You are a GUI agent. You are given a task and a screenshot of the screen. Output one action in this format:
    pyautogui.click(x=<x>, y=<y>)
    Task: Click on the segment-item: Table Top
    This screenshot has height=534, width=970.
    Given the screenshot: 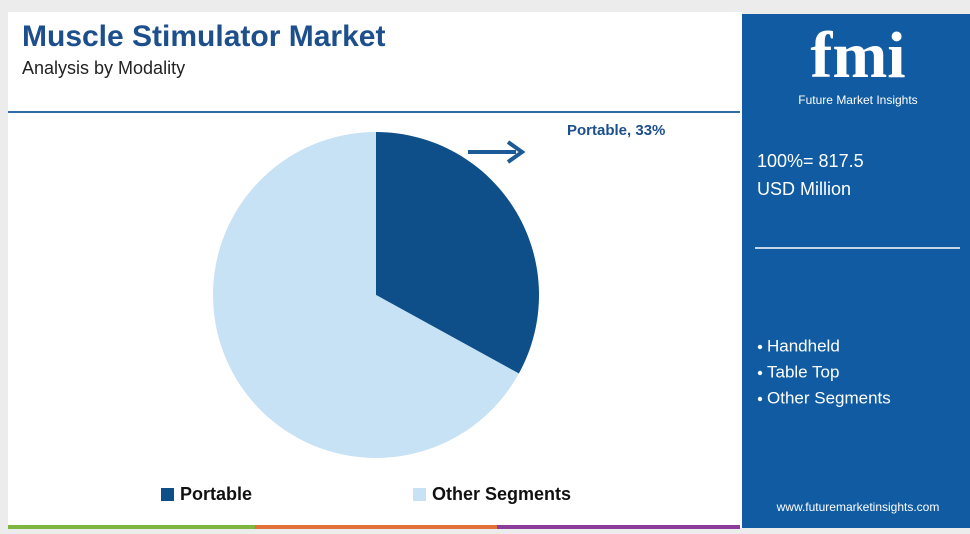 What is the action you would take?
    pyautogui.click(x=803, y=371)
    